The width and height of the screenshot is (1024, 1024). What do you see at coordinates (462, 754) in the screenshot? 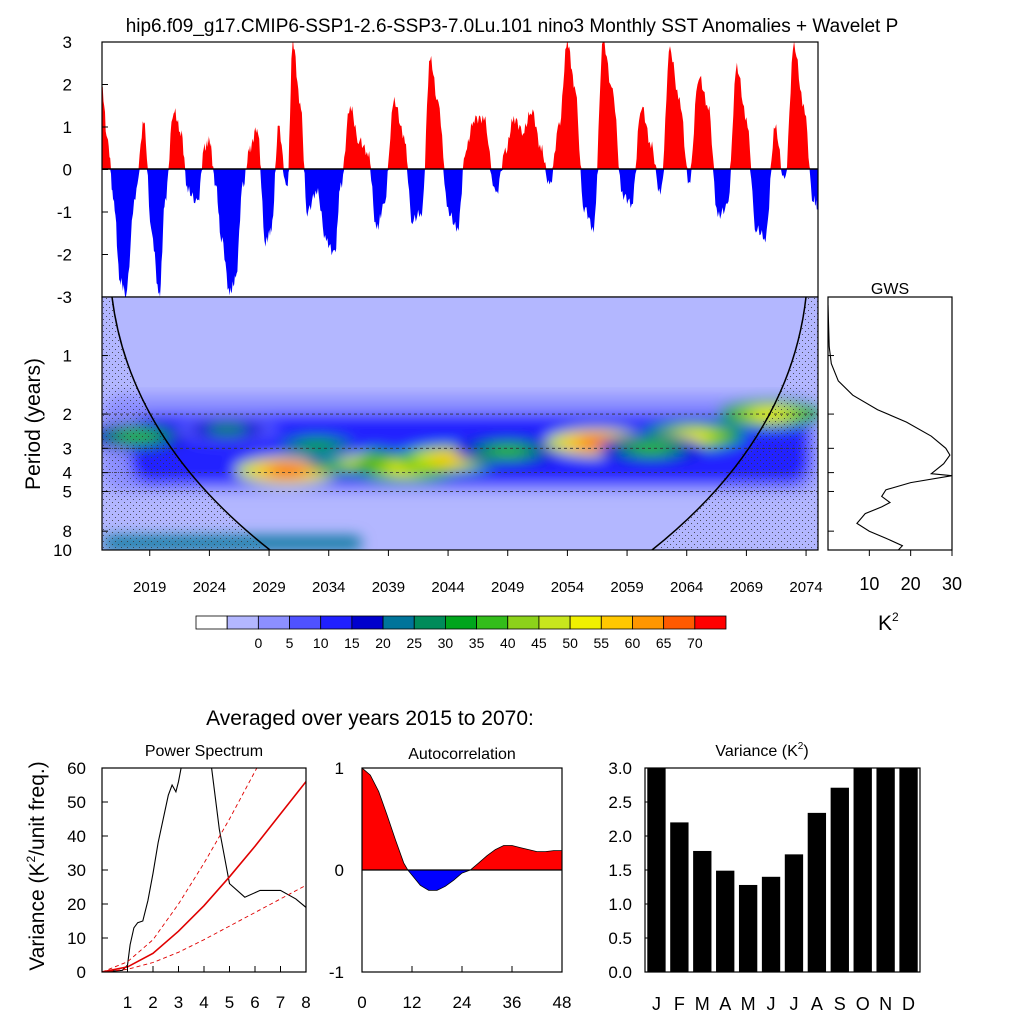
I see `autocorrelation-title: Autocorrelation` at bounding box center [462, 754].